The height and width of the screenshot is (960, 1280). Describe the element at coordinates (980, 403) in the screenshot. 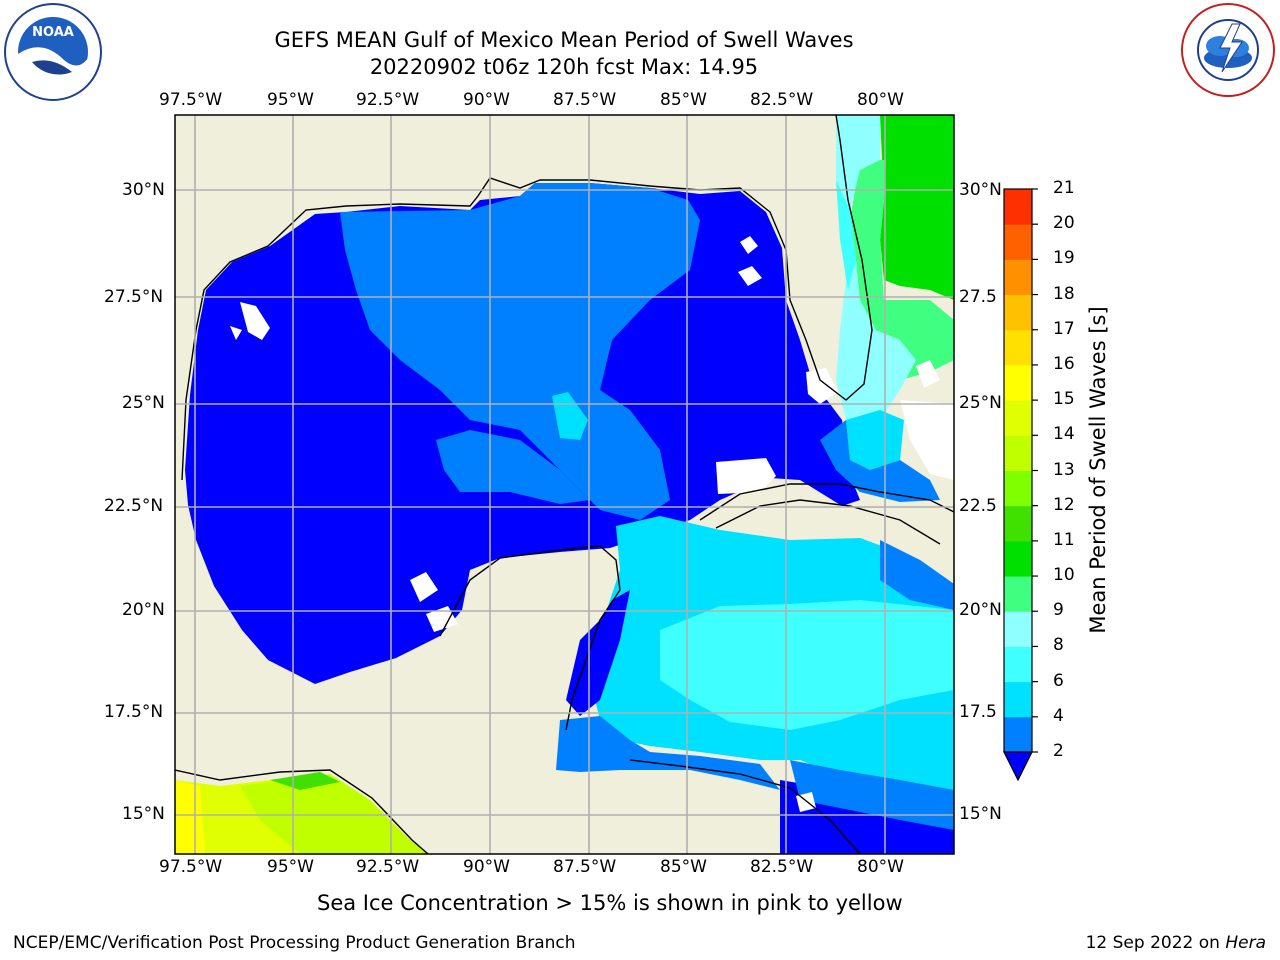

I see `lat-label-right: 25°N` at that location.